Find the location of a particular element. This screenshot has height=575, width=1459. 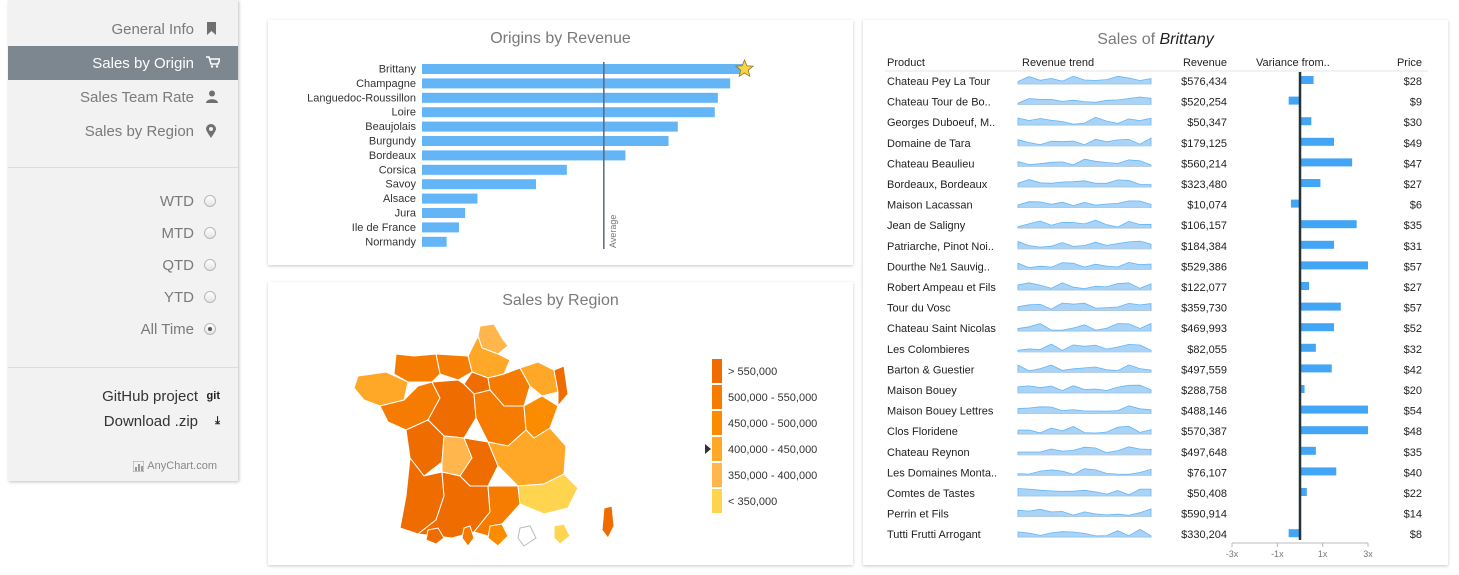

revenue-value: $497,559 is located at coordinates (1204, 370).